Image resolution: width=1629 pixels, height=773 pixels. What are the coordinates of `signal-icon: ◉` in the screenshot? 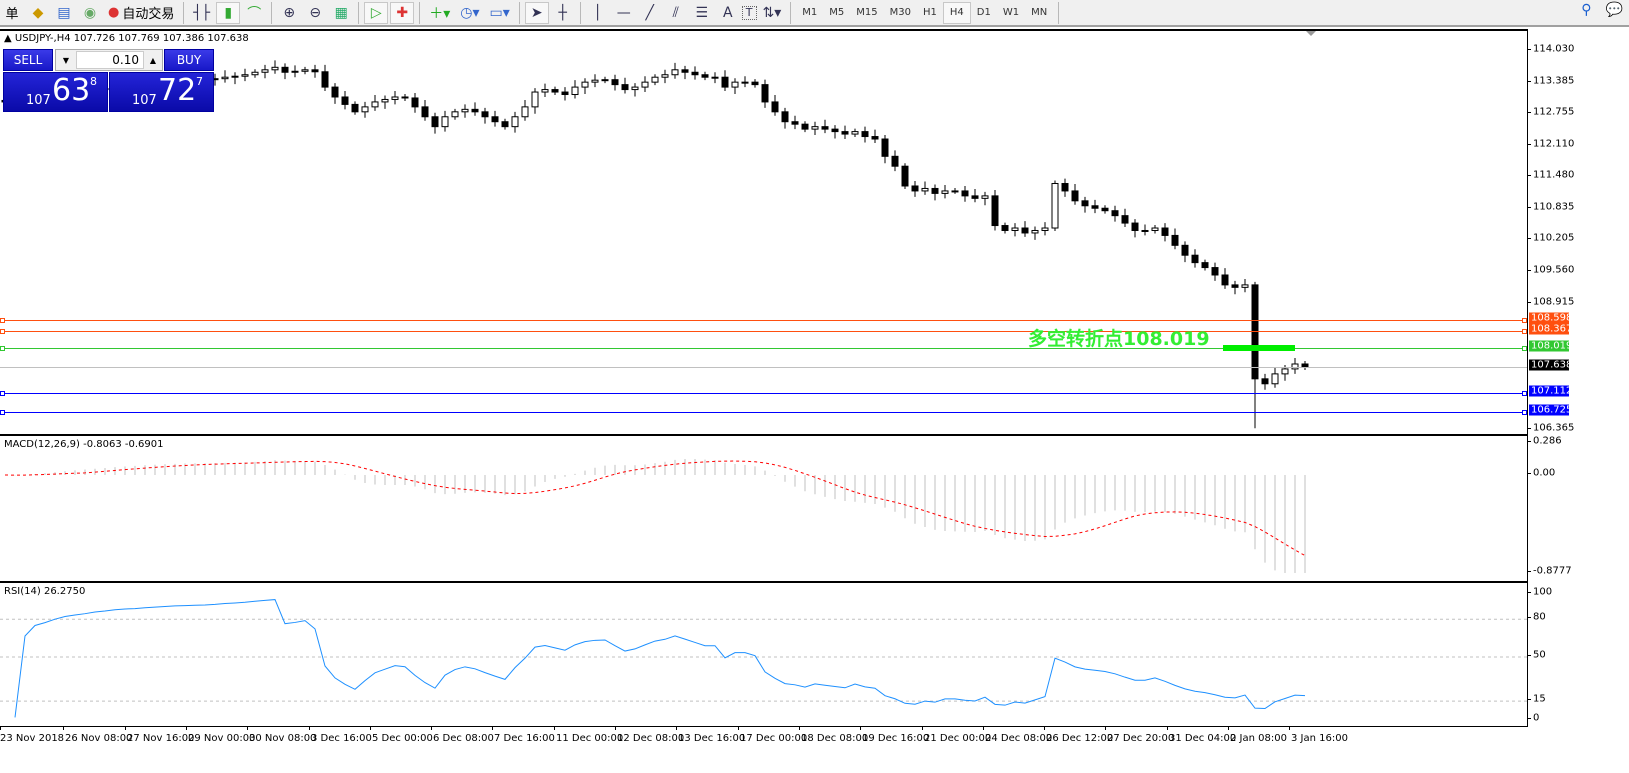 It's located at (90, 12).